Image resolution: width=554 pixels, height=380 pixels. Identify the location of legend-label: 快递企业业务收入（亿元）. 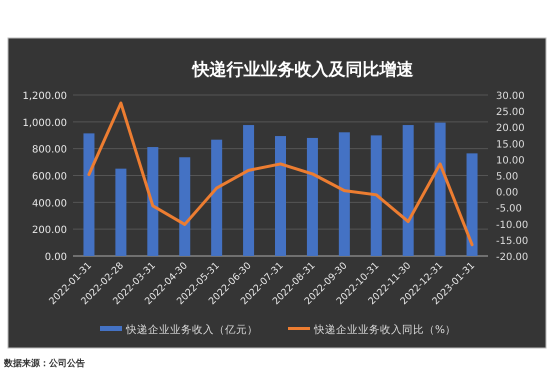
(191, 329).